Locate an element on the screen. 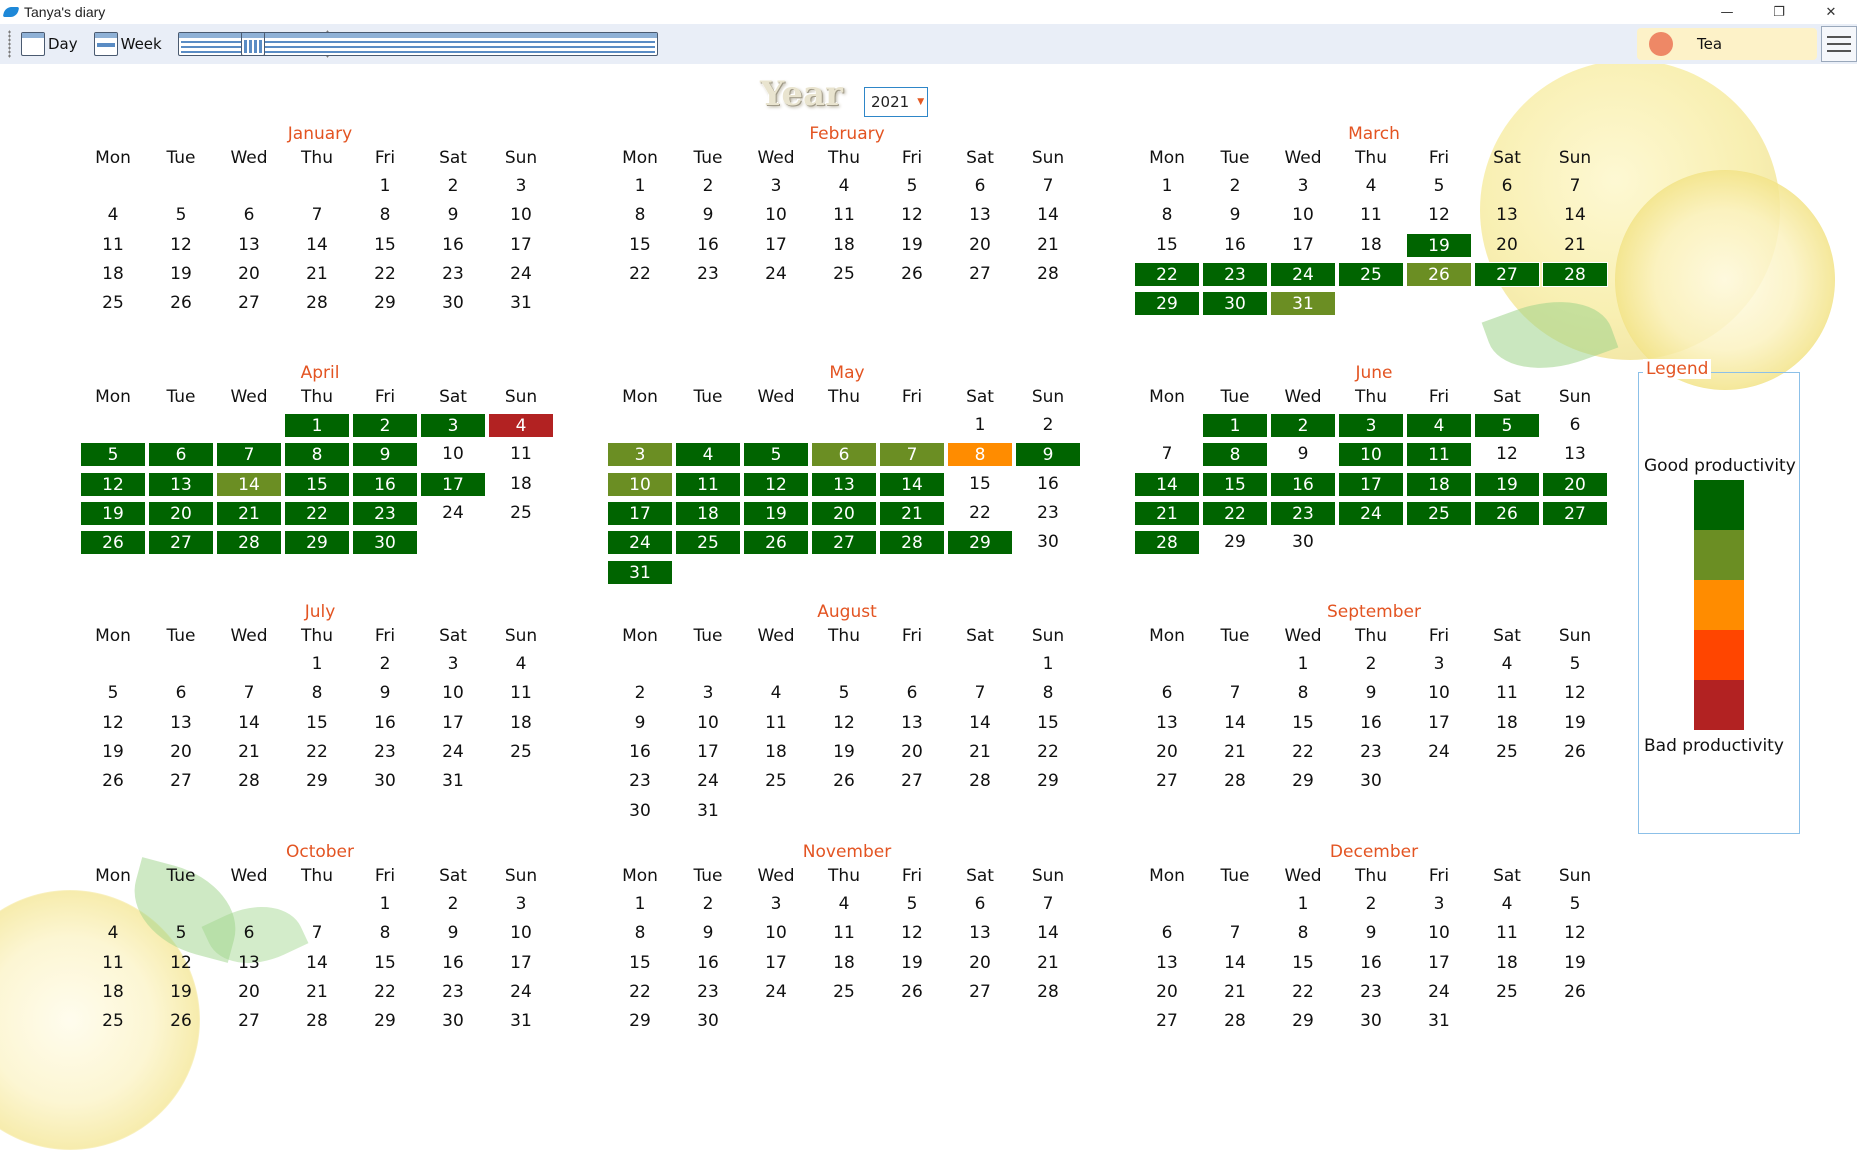  month-title: June is located at coordinates (1374, 373).